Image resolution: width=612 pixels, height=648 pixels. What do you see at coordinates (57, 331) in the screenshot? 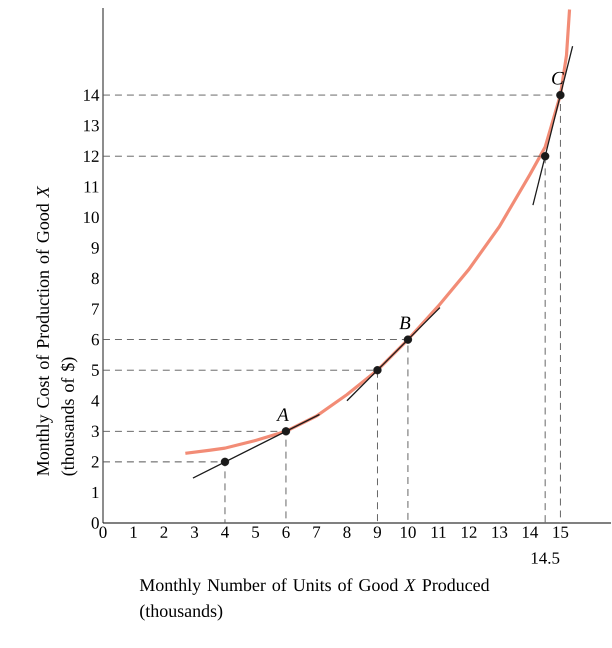
I see `text: Monthly Cost of Production of Good X (thousands of $)` at bounding box center [57, 331].